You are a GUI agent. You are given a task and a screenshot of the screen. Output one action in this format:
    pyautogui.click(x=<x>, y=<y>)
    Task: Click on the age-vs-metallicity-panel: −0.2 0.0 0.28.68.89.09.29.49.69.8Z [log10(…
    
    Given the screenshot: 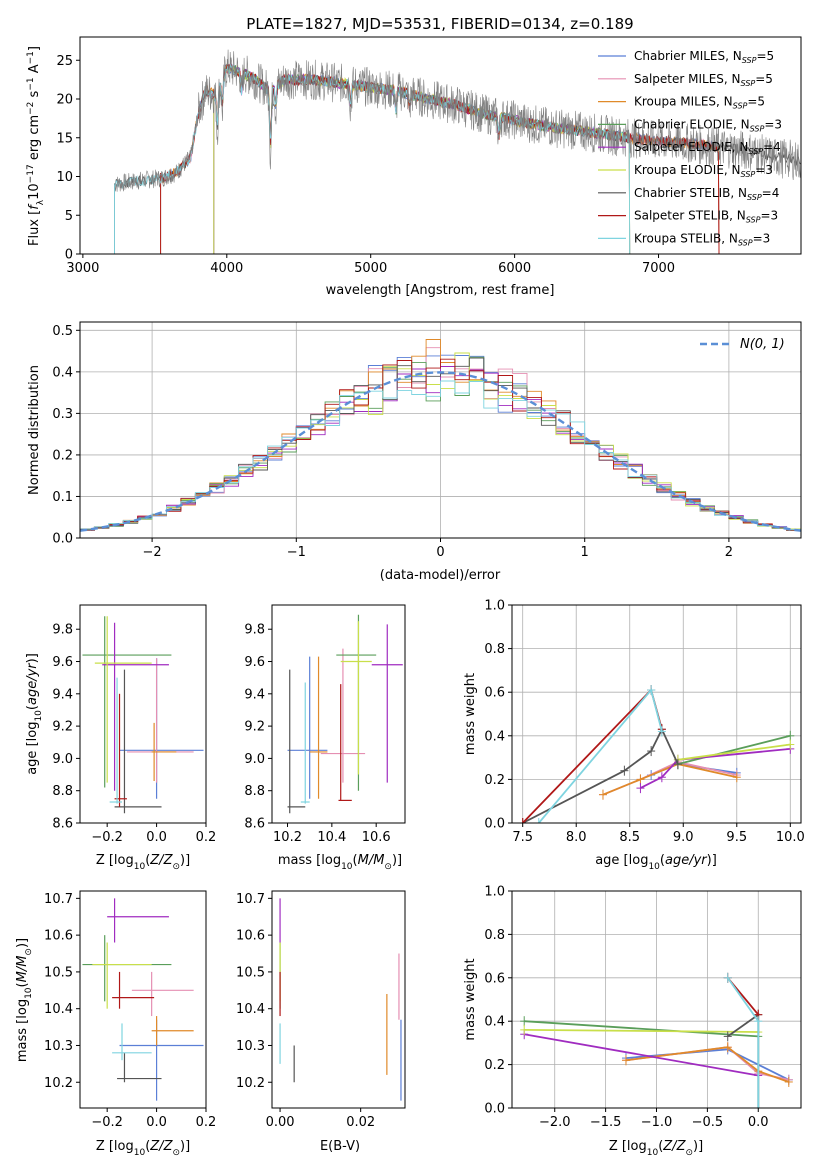 What is the action you would take?
    pyautogui.click(x=120, y=738)
    